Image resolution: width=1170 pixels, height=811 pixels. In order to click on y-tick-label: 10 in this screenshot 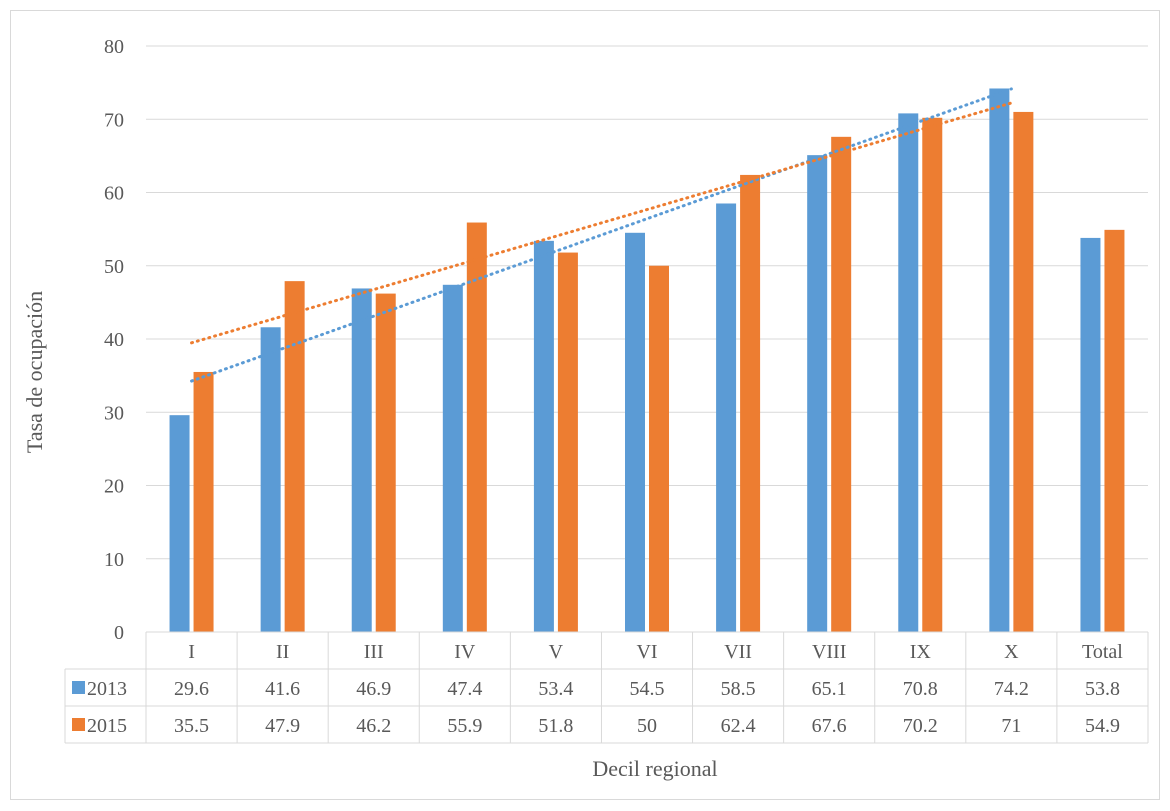, I will do `click(114, 560)`.